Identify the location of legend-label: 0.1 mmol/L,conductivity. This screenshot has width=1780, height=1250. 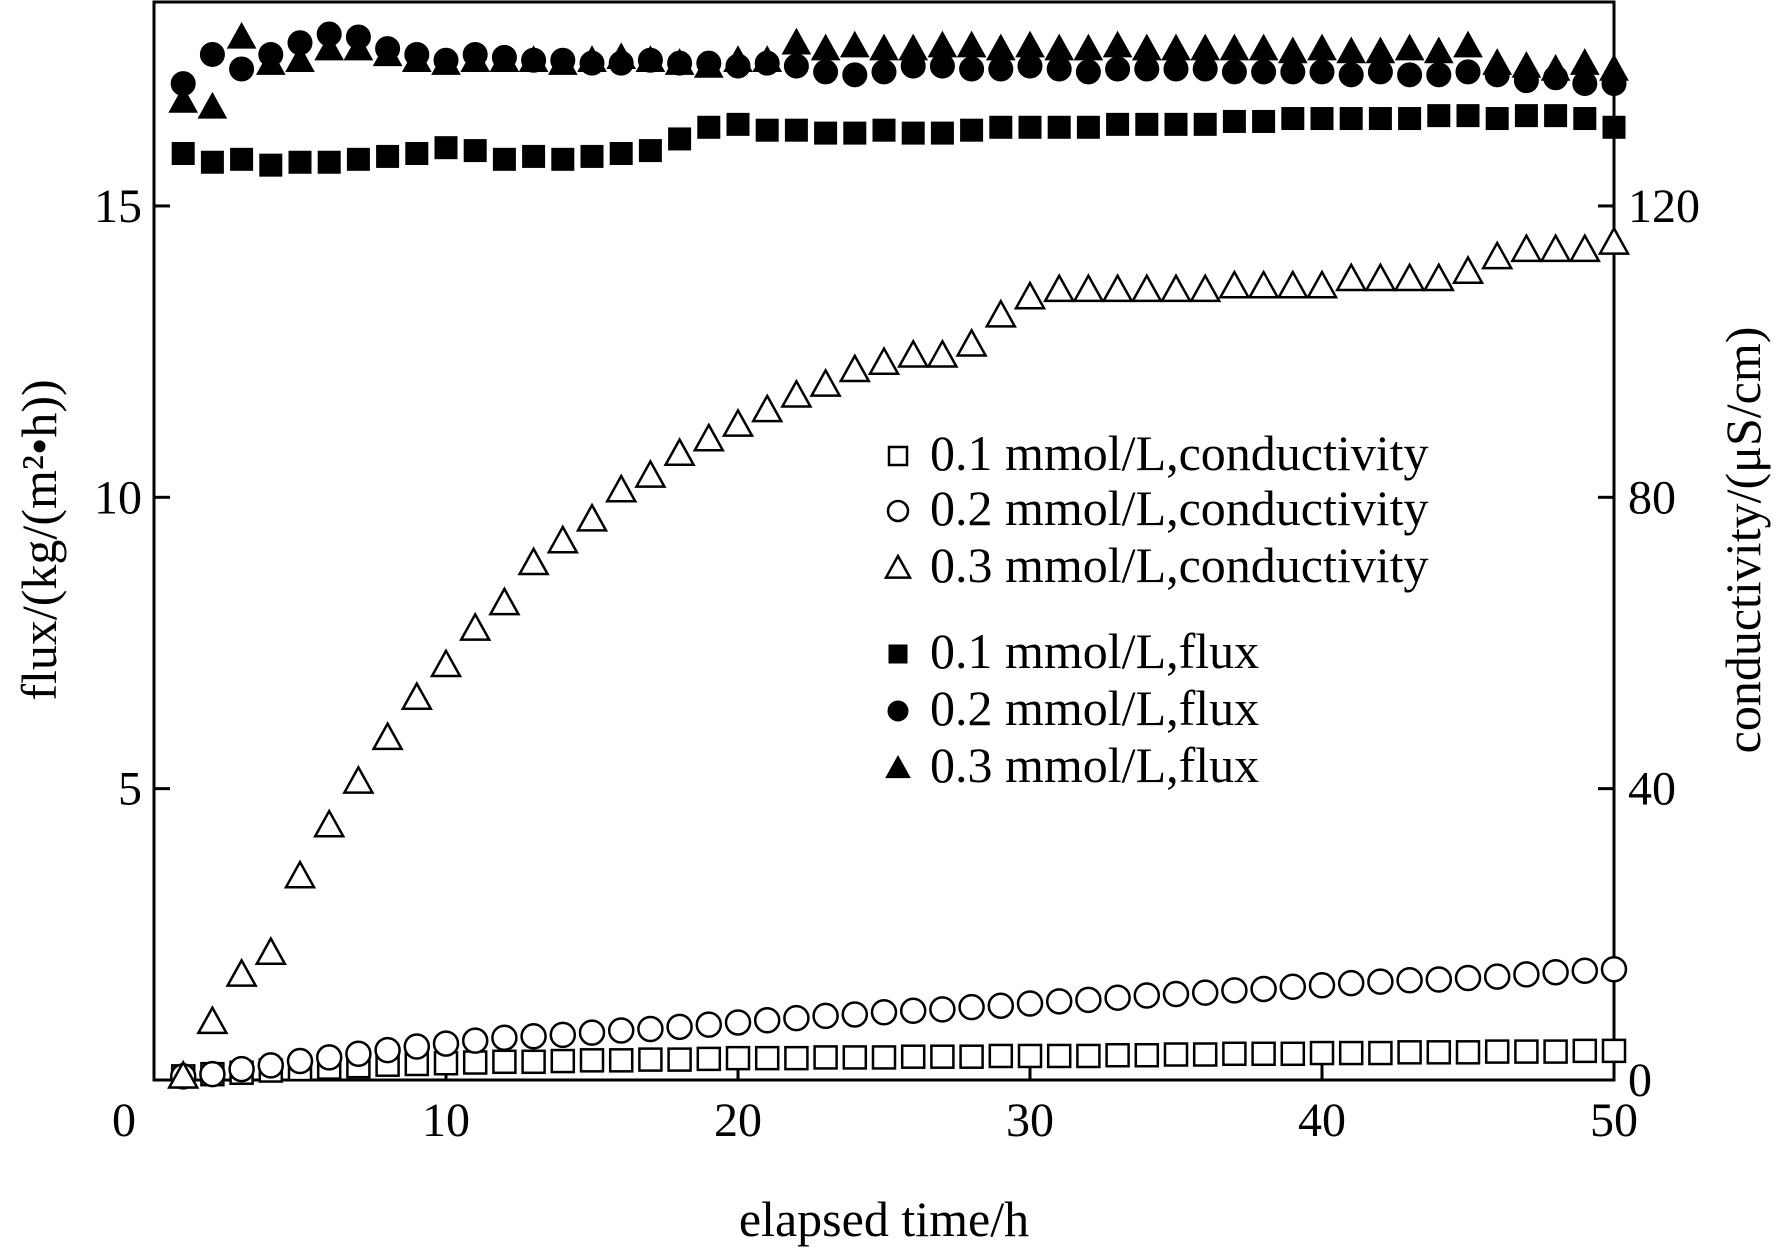
(1179, 453).